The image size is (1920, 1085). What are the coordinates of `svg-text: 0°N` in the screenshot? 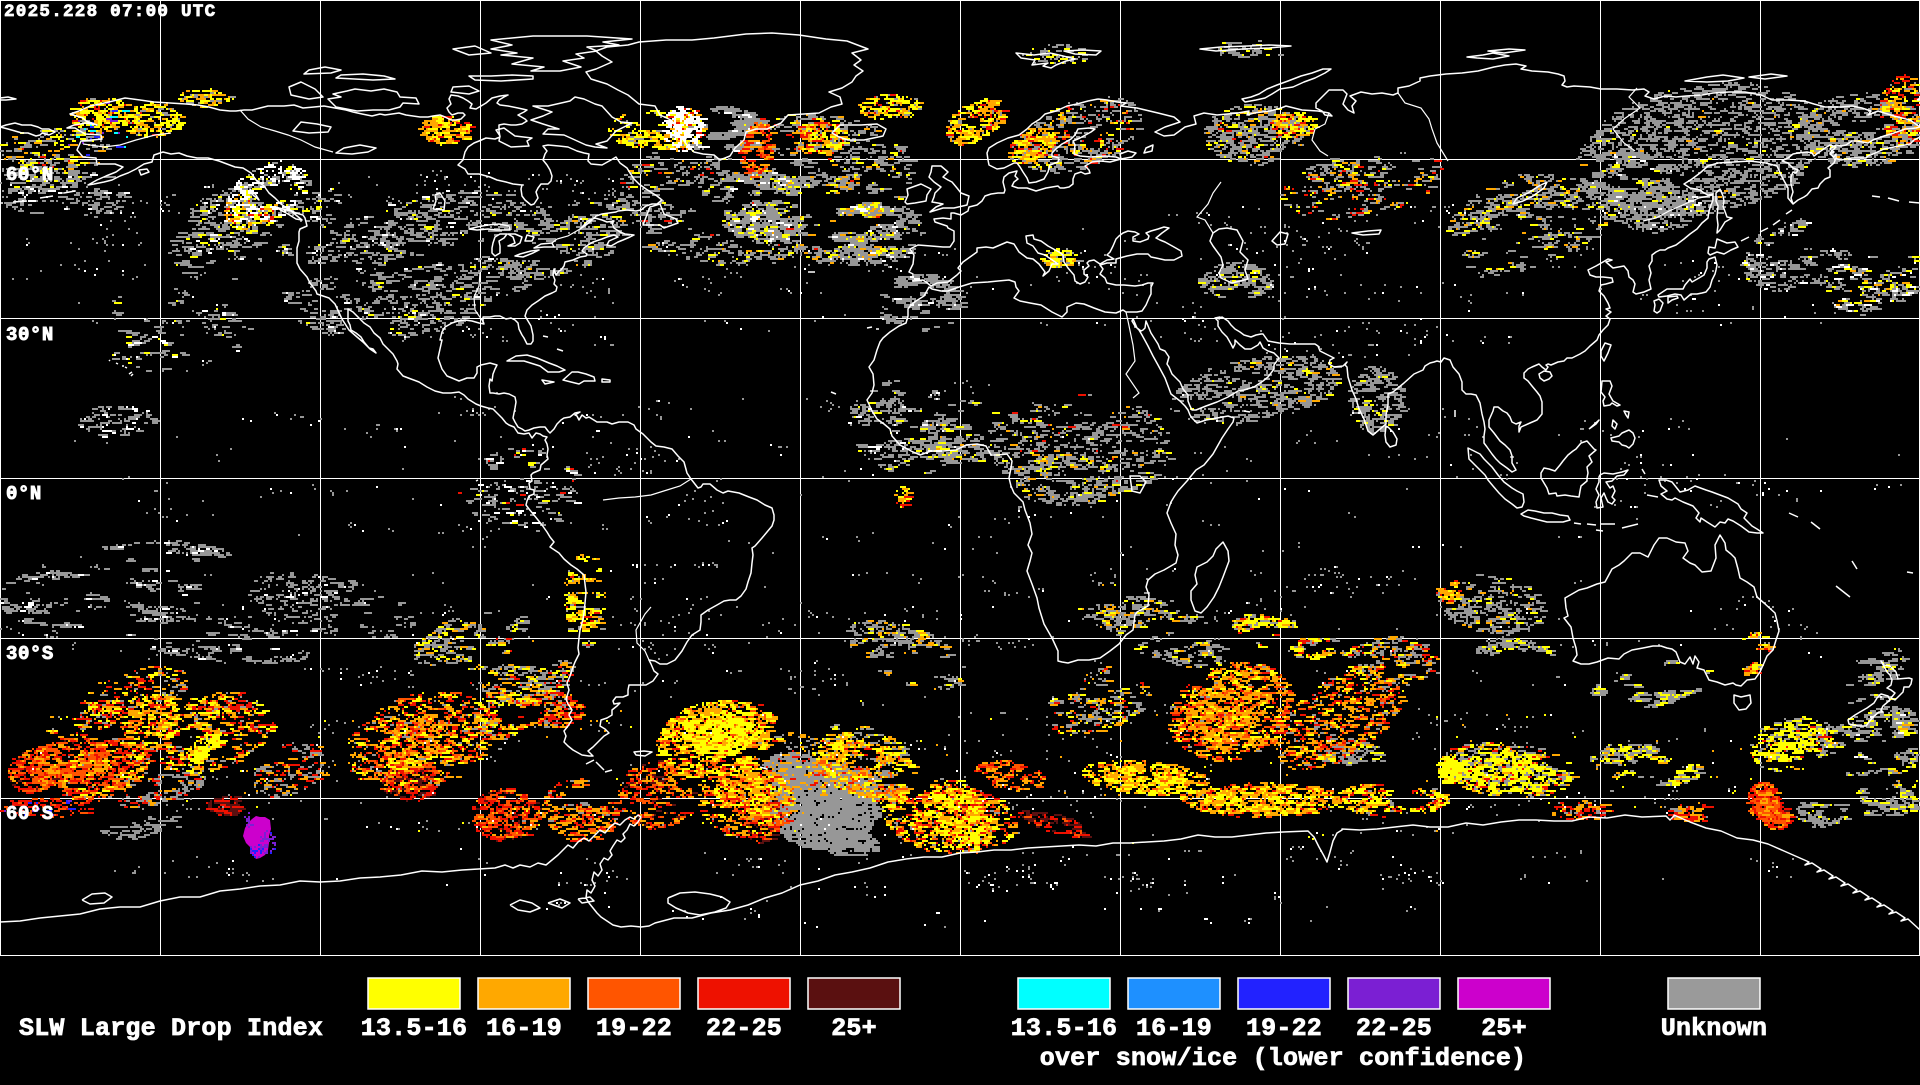 It's located at (24, 494).